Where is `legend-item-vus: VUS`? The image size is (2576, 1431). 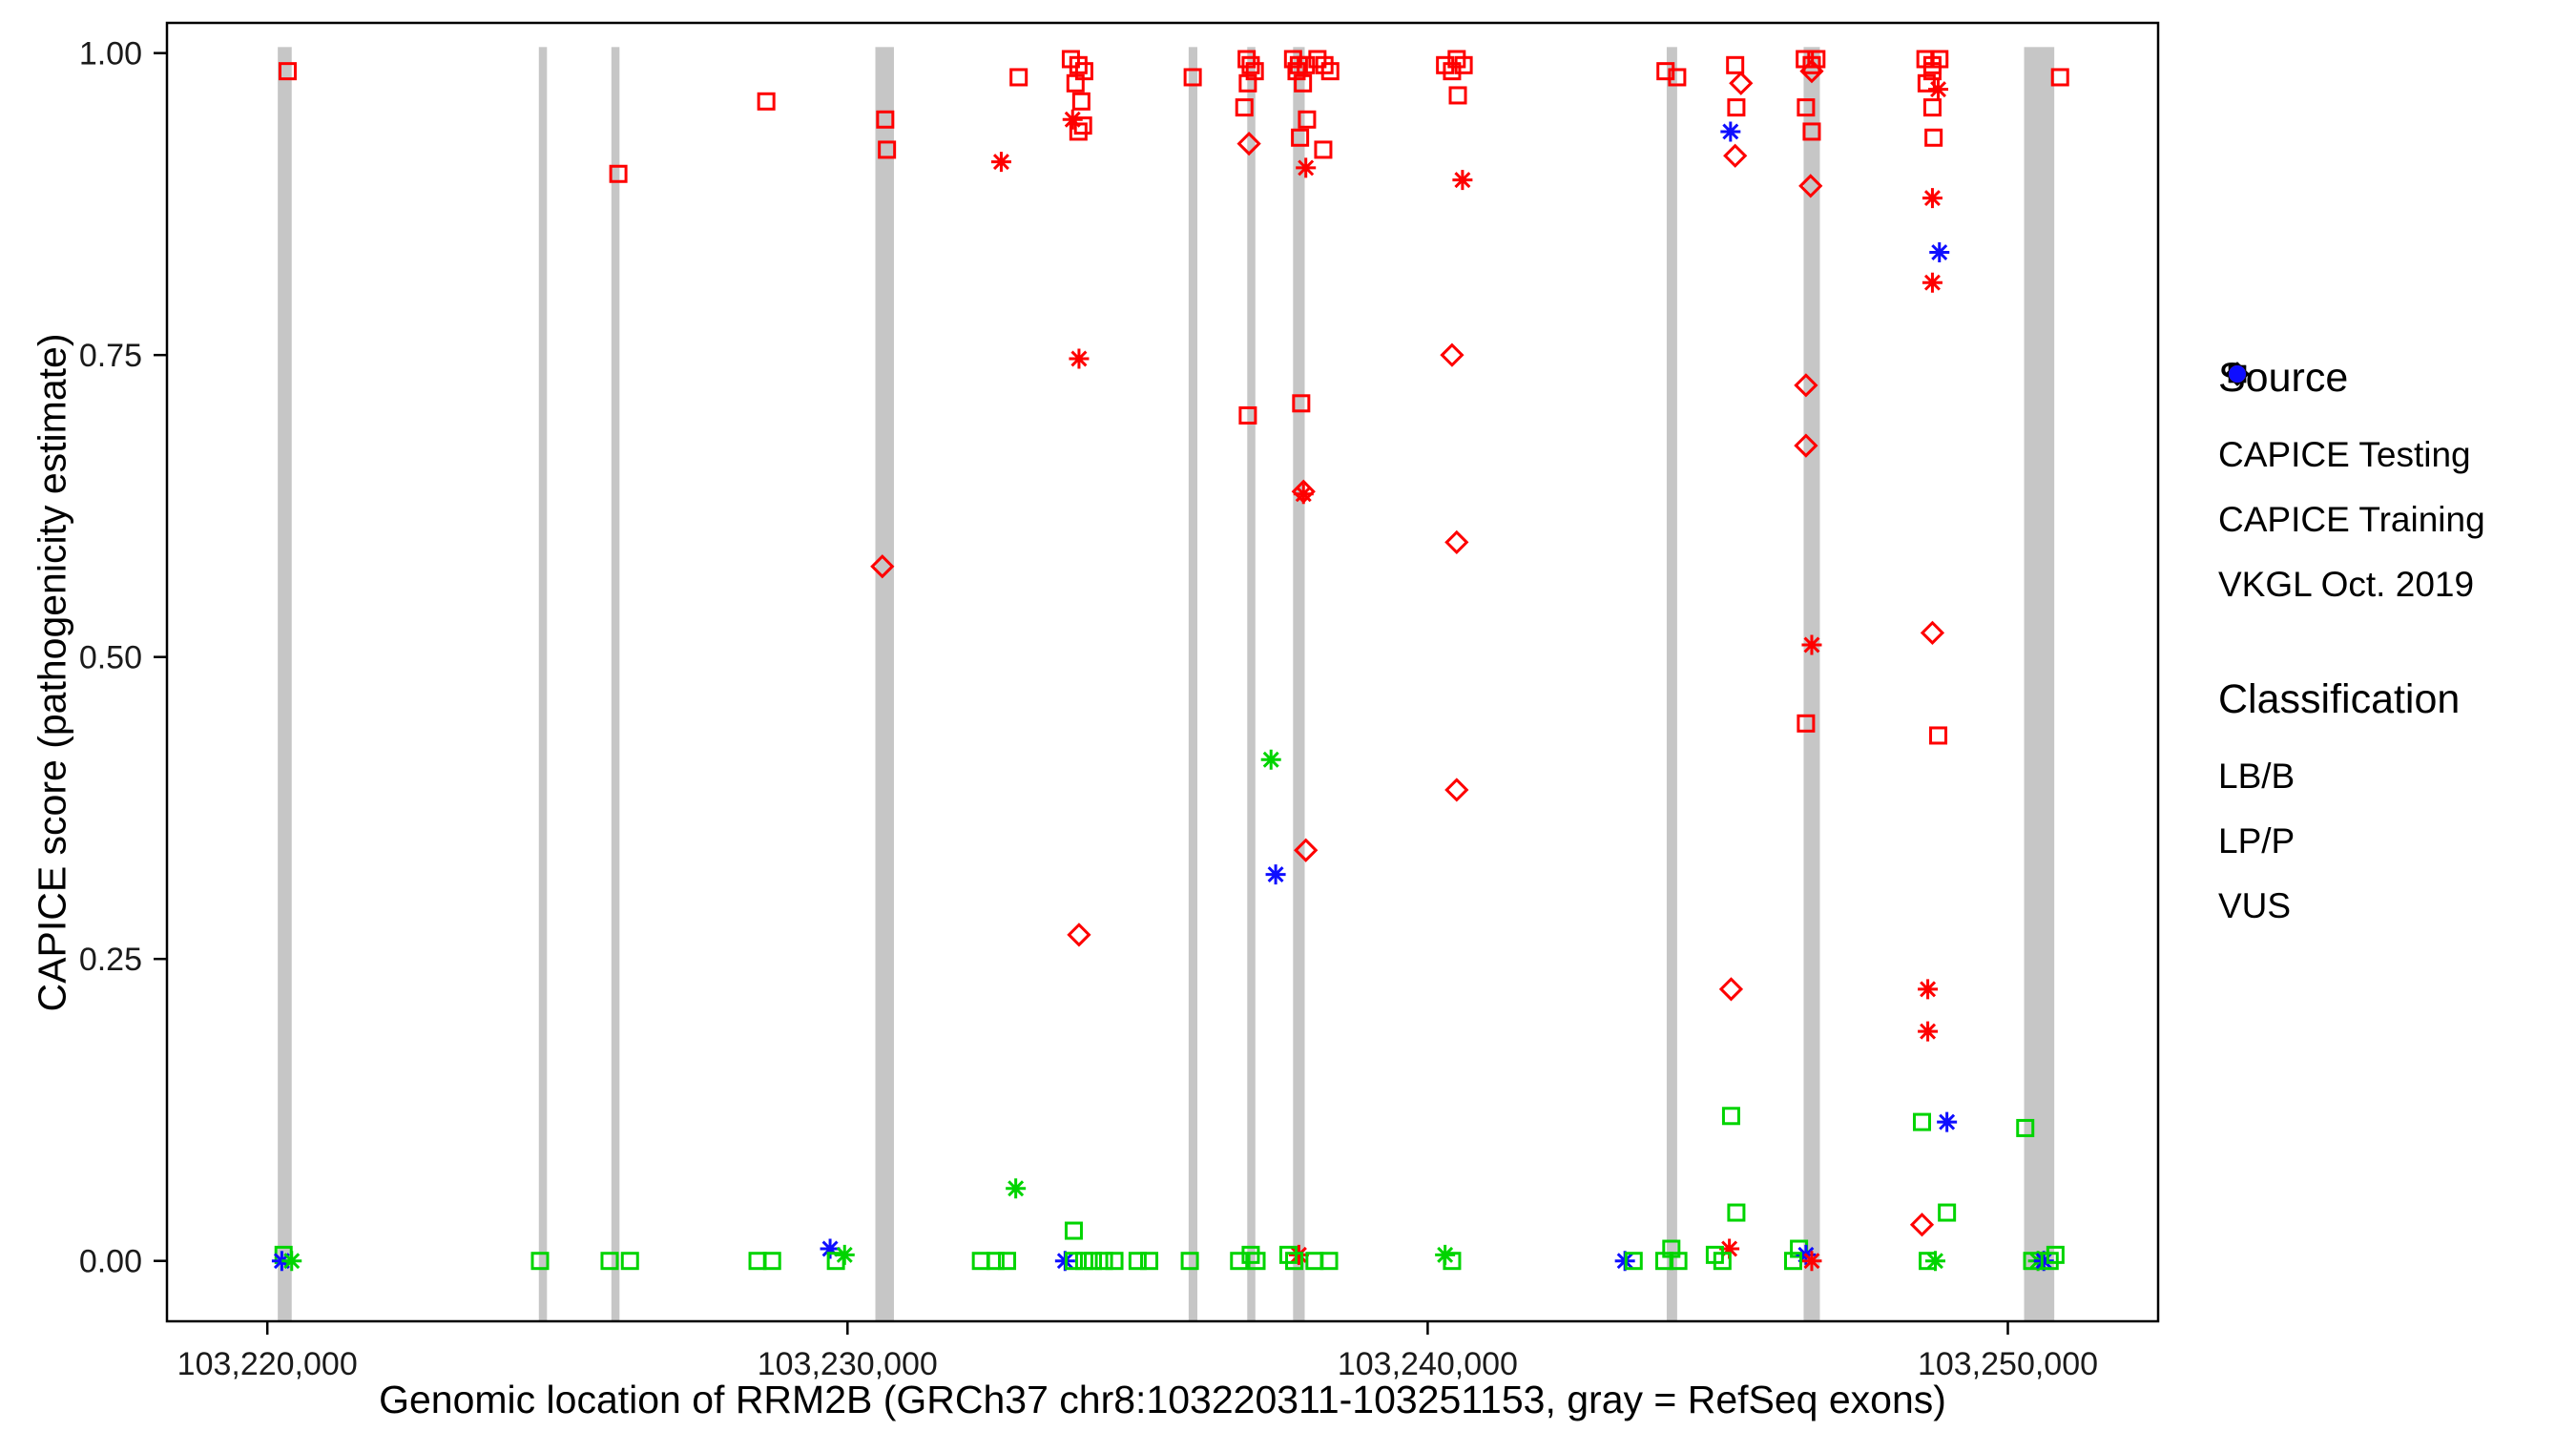 legend-item-vus: VUS is located at coordinates (2351, 652).